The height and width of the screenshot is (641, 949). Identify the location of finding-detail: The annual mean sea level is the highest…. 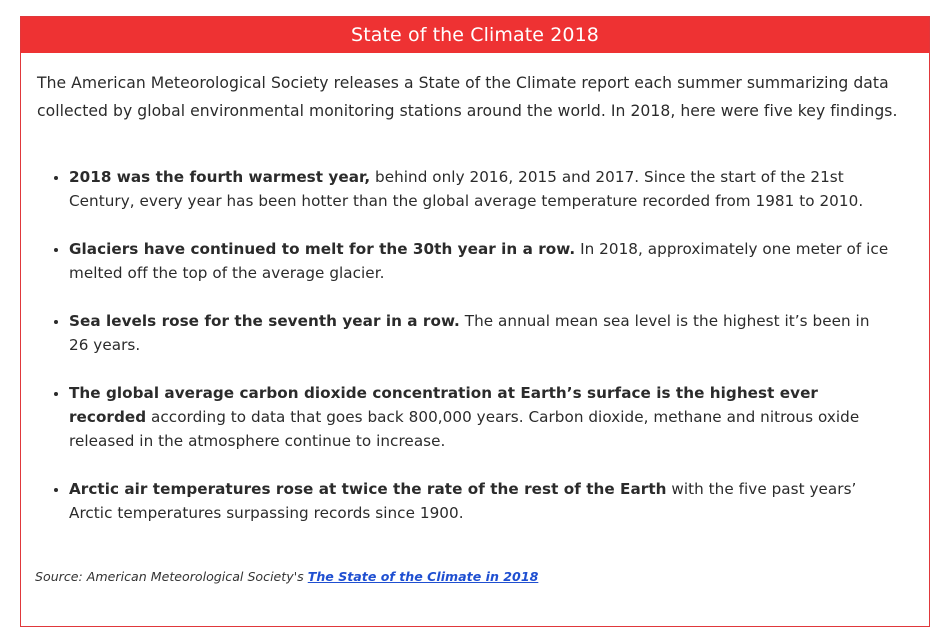
(469, 333).